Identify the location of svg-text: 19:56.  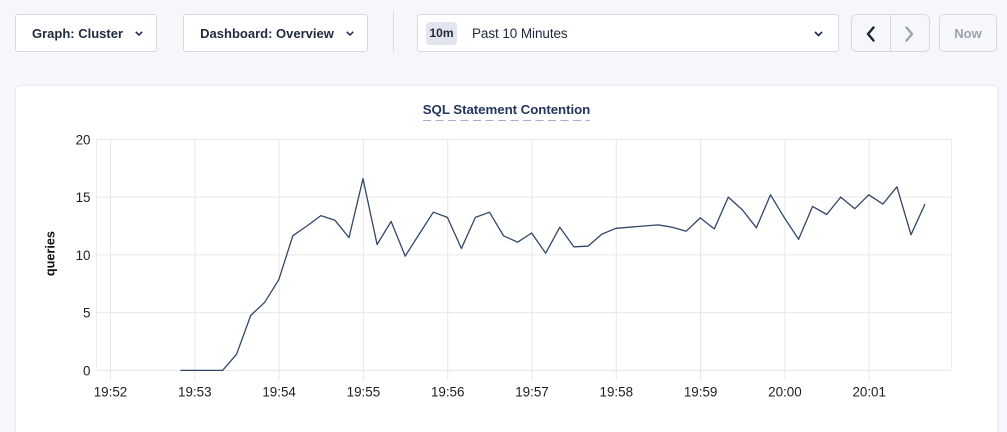
(448, 391).